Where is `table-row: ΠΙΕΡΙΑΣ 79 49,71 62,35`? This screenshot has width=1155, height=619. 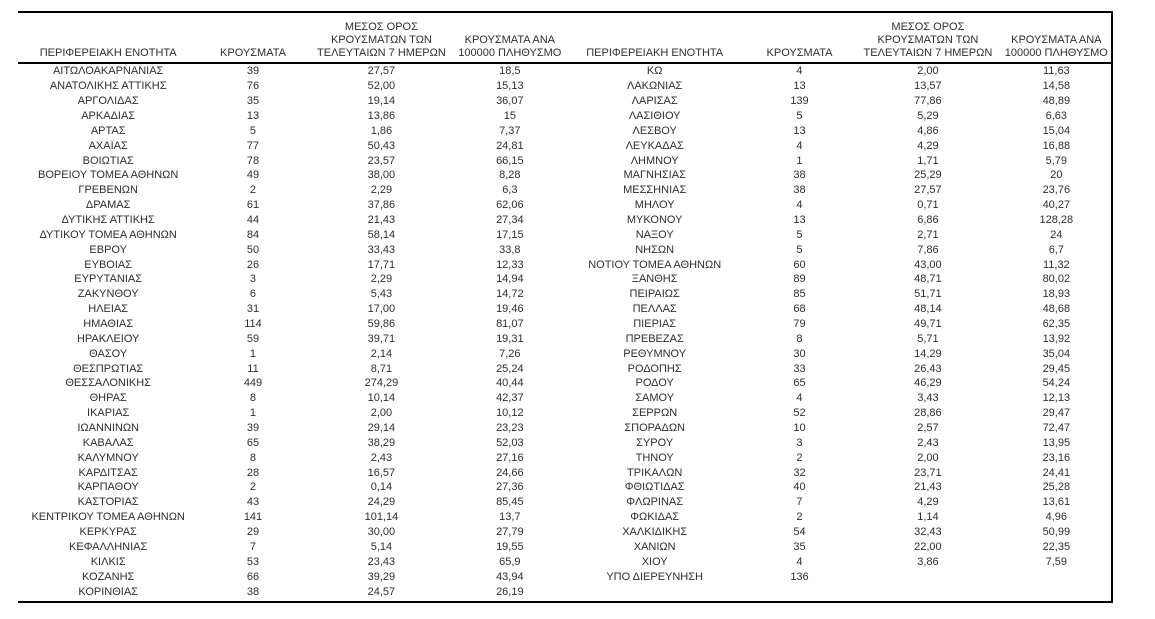 table-row: ΠΙΕΡΙΑΣ 79 49,71 62,35 is located at coordinates (838, 324).